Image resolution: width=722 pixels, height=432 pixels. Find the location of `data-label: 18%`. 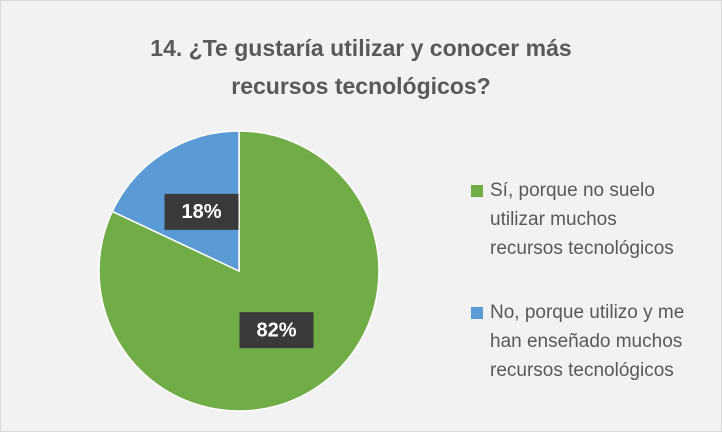

data-label: 18% is located at coordinates (201, 212).